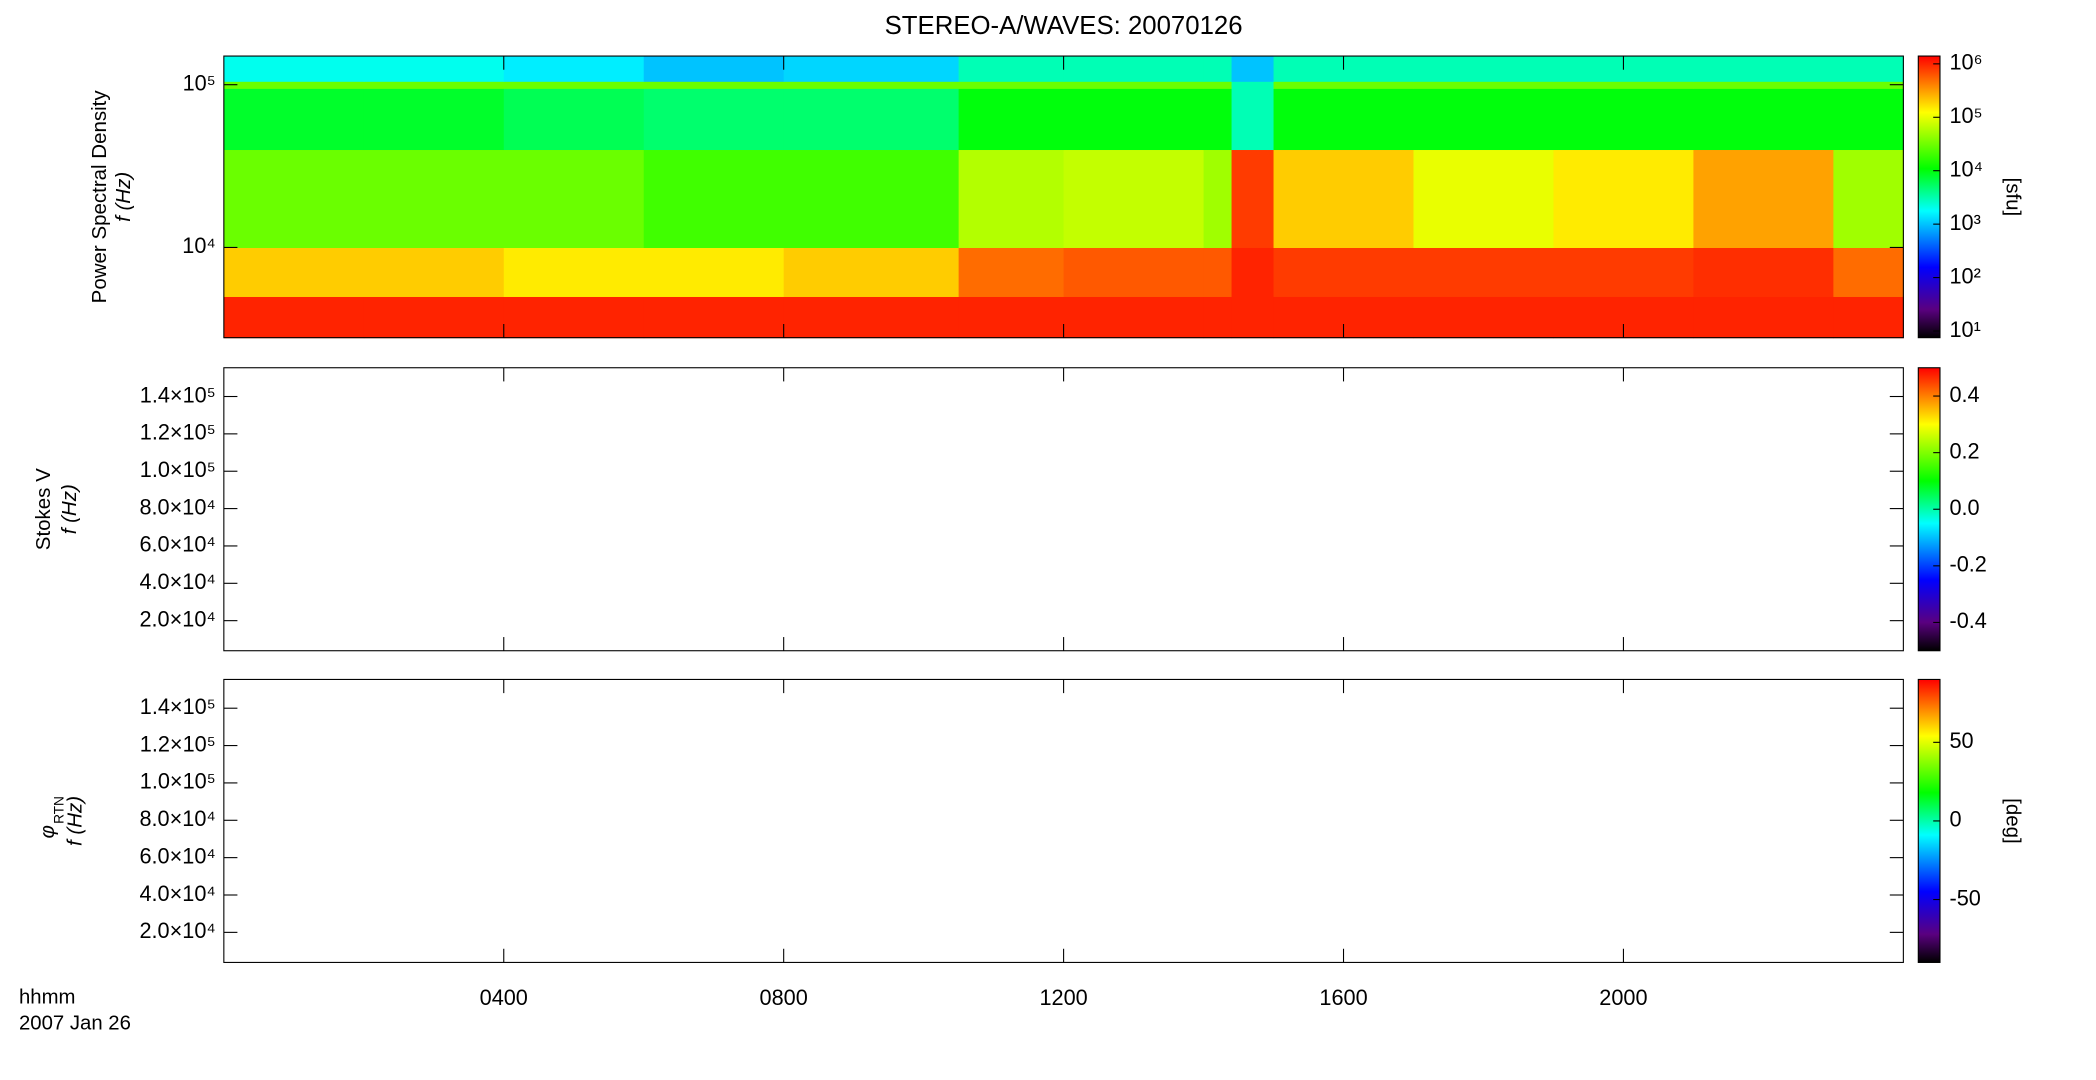 The height and width of the screenshot is (1080, 2096). I want to click on colorbar-tick-label: 10², so click(1964, 275).